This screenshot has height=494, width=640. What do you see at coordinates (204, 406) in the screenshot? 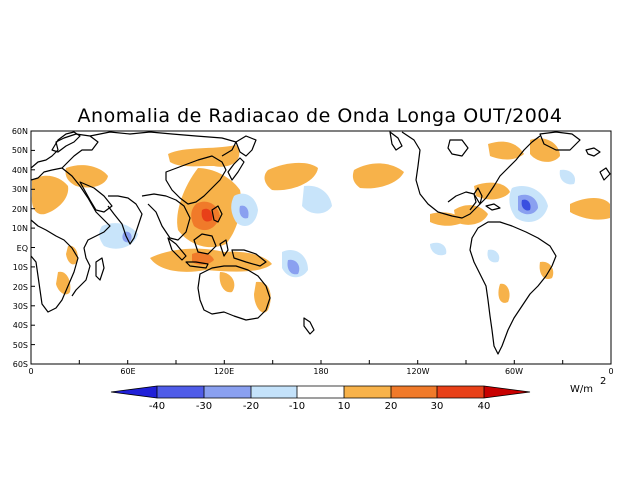
I see `colorbar-tick: -30` at bounding box center [204, 406].